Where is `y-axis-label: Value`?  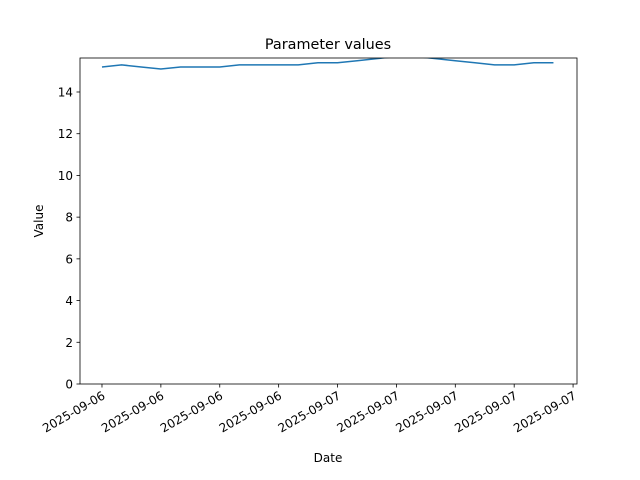 y-axis-label: Value is located at coordinates (39, 221).